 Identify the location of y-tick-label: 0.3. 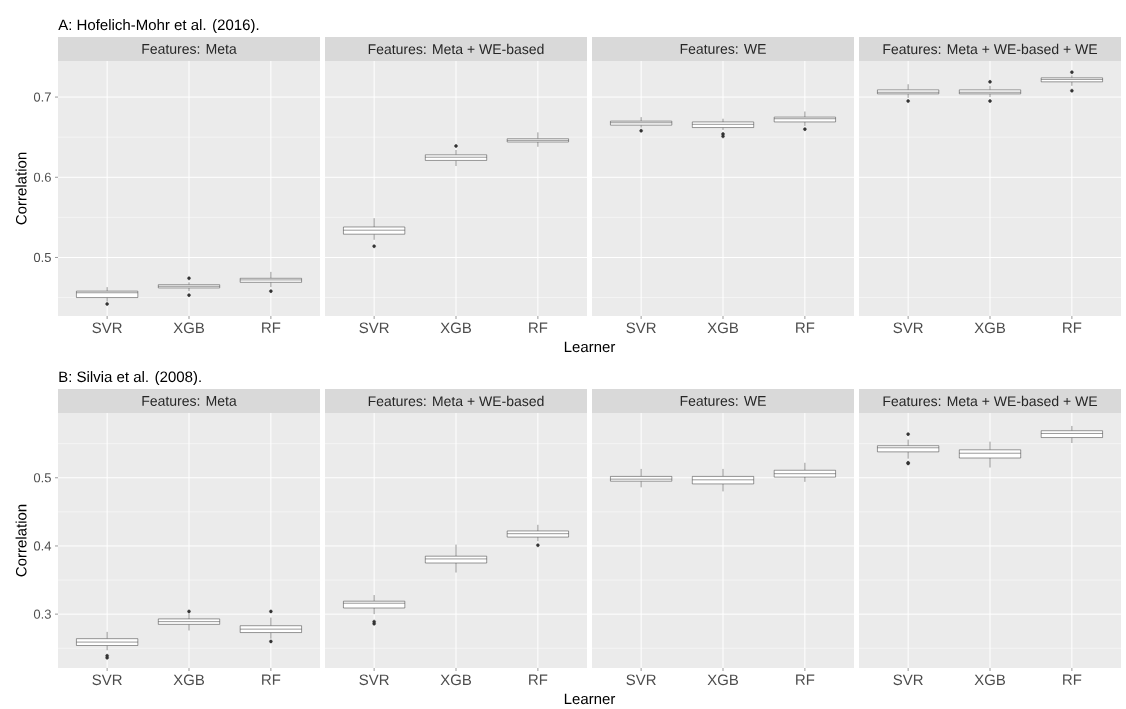
(42, 614).